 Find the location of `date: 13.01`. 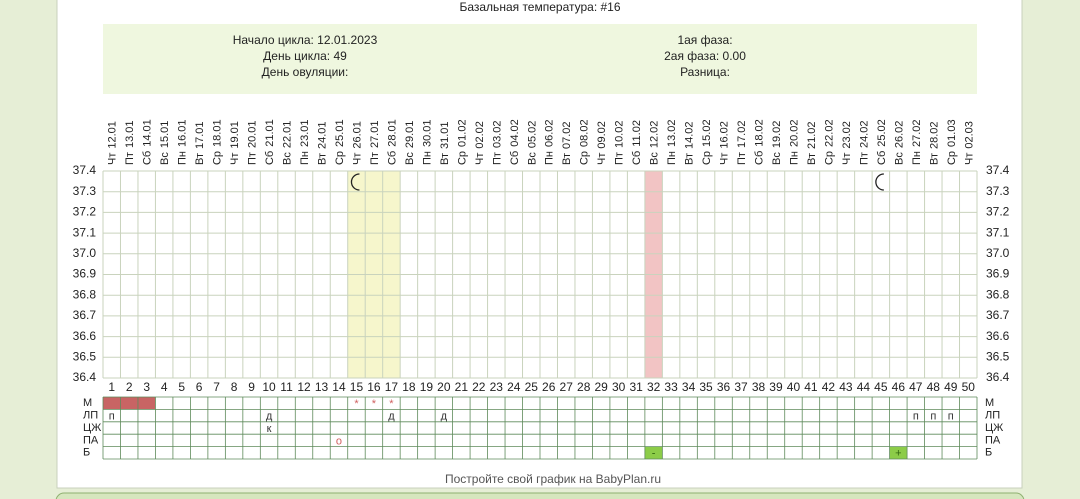

date: 13.01 is located at coordinates (130, 135).